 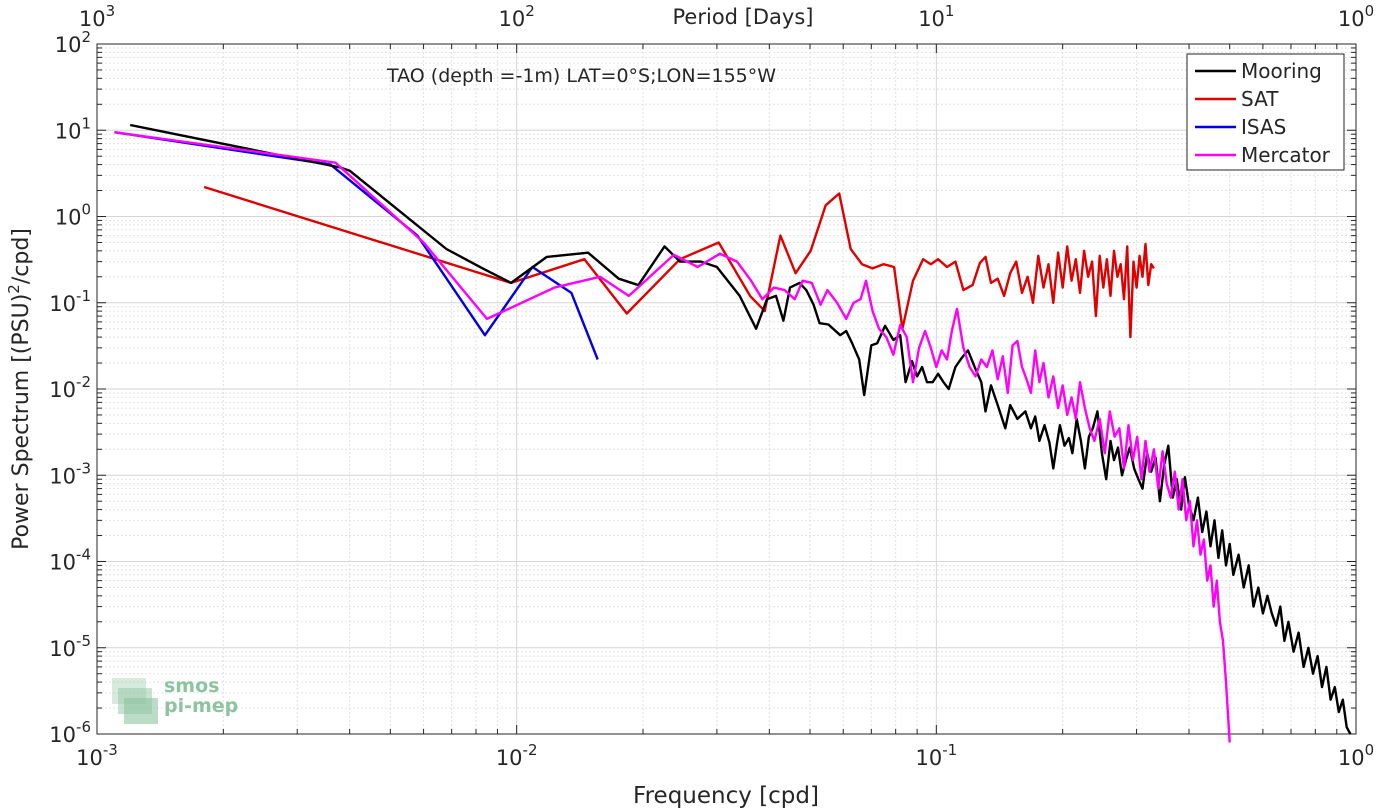 What do you see at coordinates (743, 17) in the screenshot?
I see `top-axis-label: Period [Days]` at bounding box center [743, 17].